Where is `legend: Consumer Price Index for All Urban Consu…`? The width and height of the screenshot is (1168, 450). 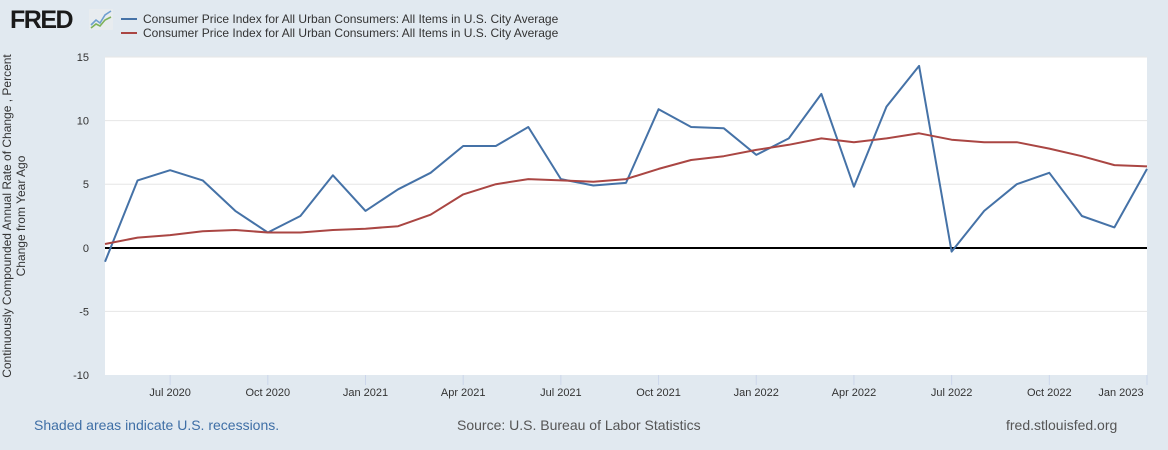
legend: Consumer Price Index for All Urban Consu… is located at coordinates (339, 26).